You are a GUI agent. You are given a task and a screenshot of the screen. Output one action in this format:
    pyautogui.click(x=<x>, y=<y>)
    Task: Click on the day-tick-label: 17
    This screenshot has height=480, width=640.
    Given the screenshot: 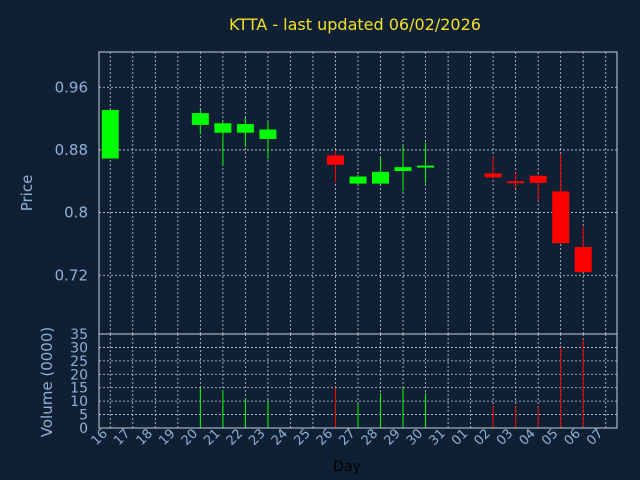 What is the action you would take?
    pyautogui.click(x=122, y=437)
    